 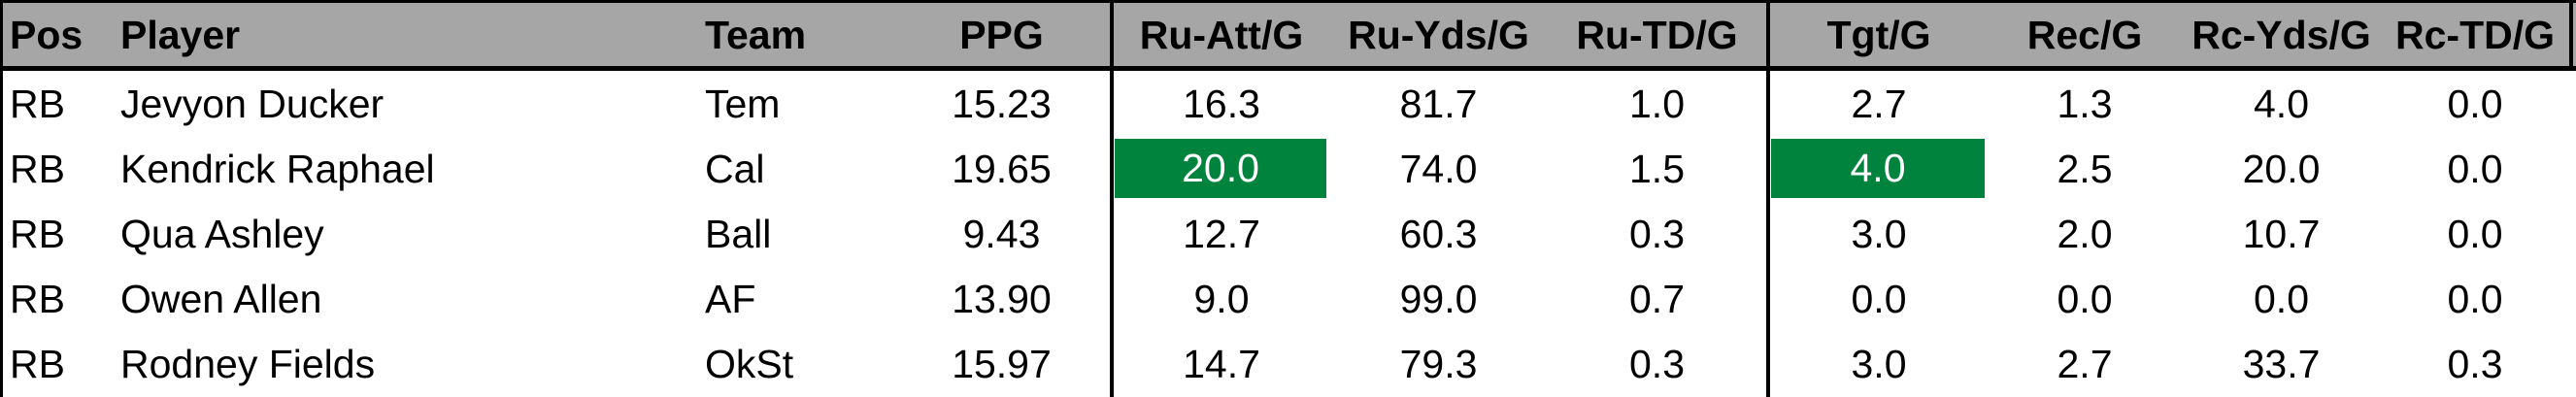 I want to click on cell-r4-rc-yds-g: 33.7, so click(x=2282, y=364).